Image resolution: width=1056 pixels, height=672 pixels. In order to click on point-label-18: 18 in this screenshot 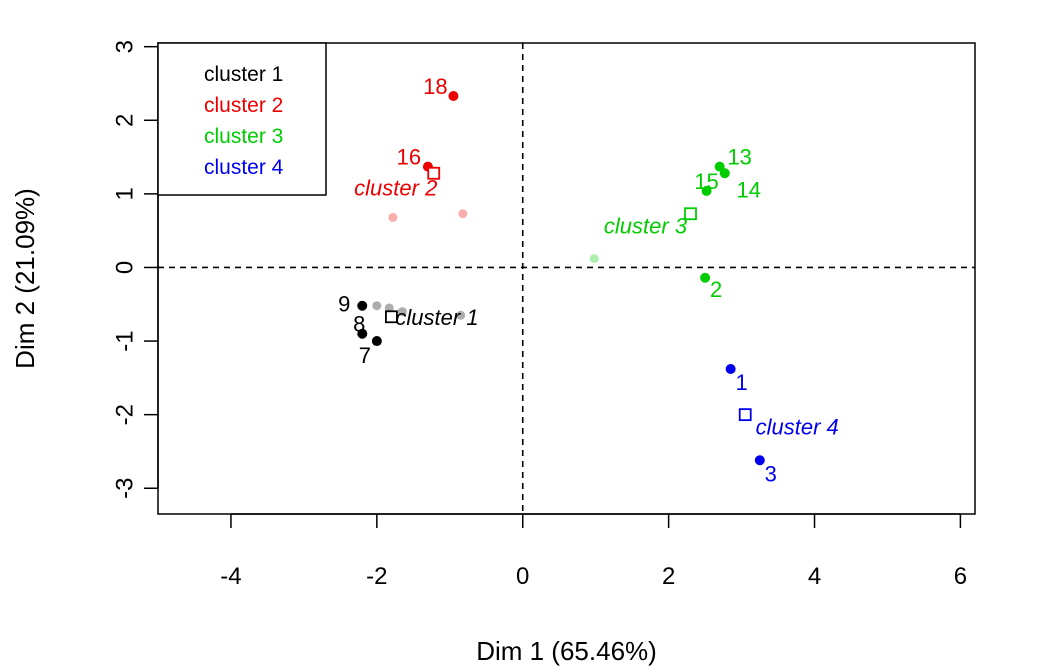, I will do `click(435, 86)`.